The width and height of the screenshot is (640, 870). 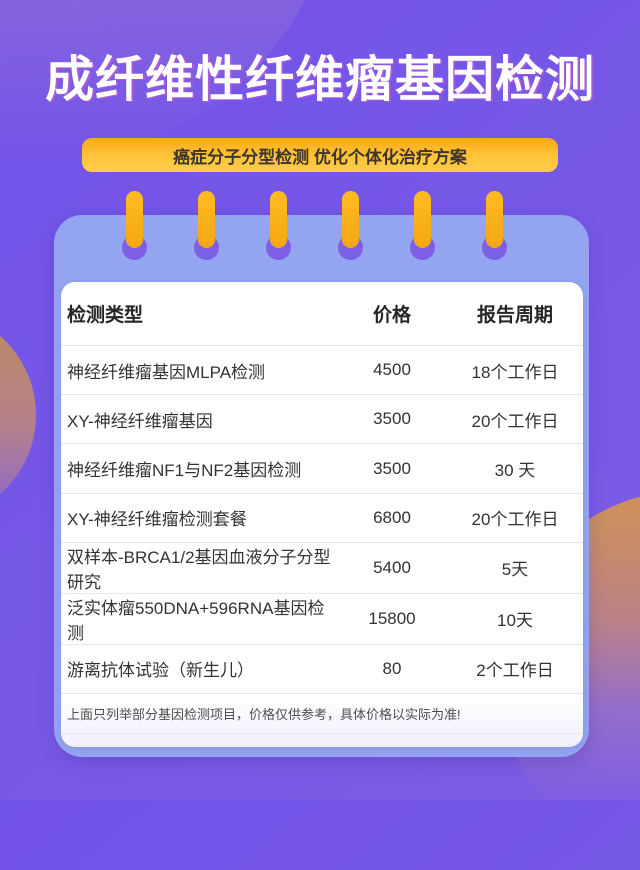 What do you see at coordinates (157, 520) in the screenshot?
I see `test-name-cell: XY-神经纤维瘤检测套餐` at bounding box center [157, 520].